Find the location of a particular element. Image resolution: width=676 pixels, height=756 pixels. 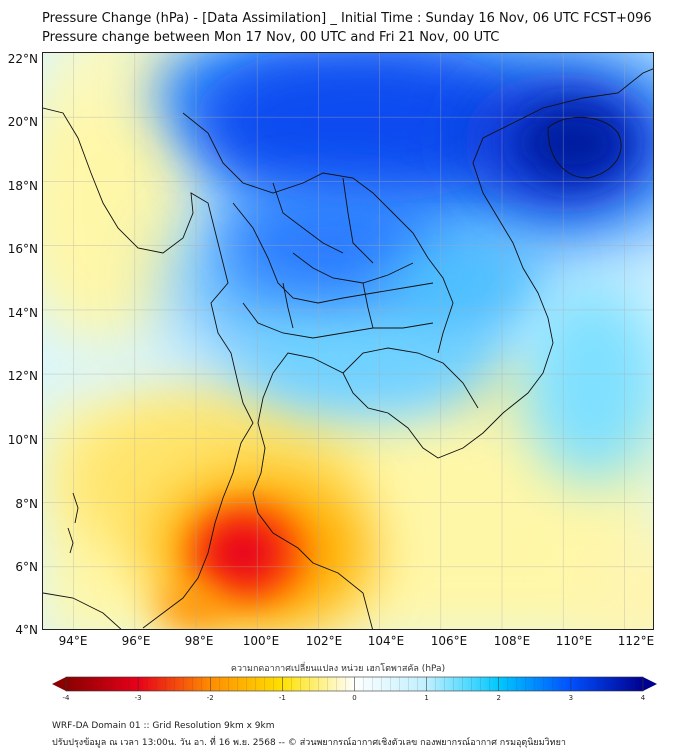

lat-tick-label: 18°N is located at coordinates (22, 186).